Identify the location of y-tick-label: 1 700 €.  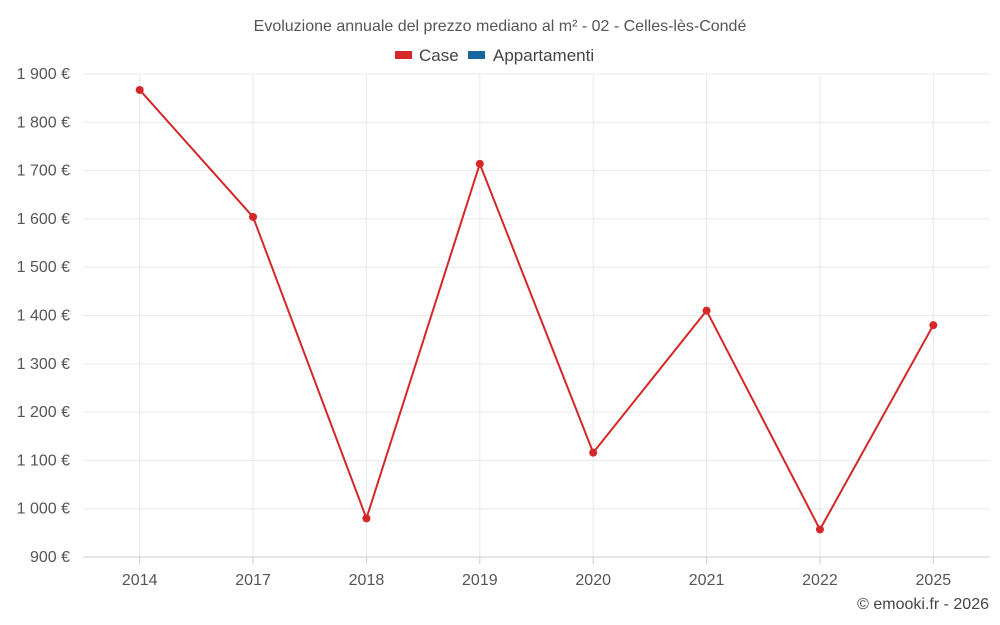
(43, 171).